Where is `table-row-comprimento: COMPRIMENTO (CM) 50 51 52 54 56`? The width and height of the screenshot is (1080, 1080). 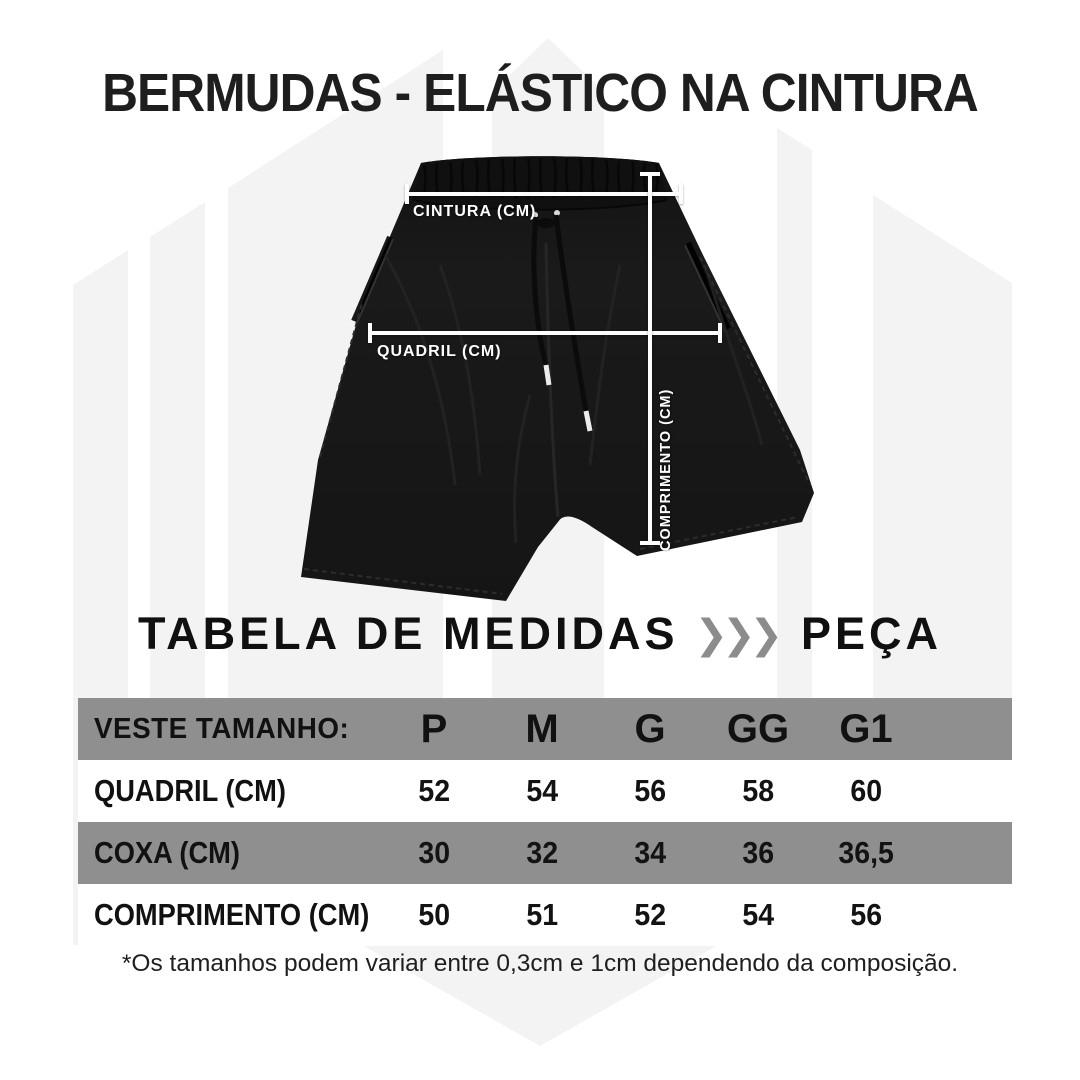 table-row-comprimento: COMPRIMENTO (CM) 50 51 52 54 56 is located at coordinates (545, 915).